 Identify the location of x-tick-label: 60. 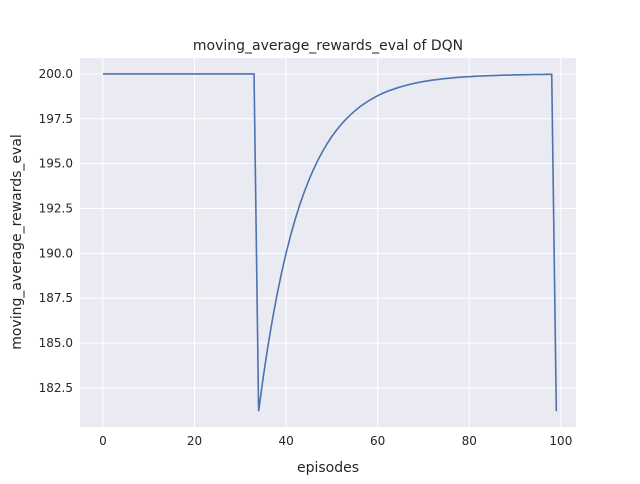
(377, 441).